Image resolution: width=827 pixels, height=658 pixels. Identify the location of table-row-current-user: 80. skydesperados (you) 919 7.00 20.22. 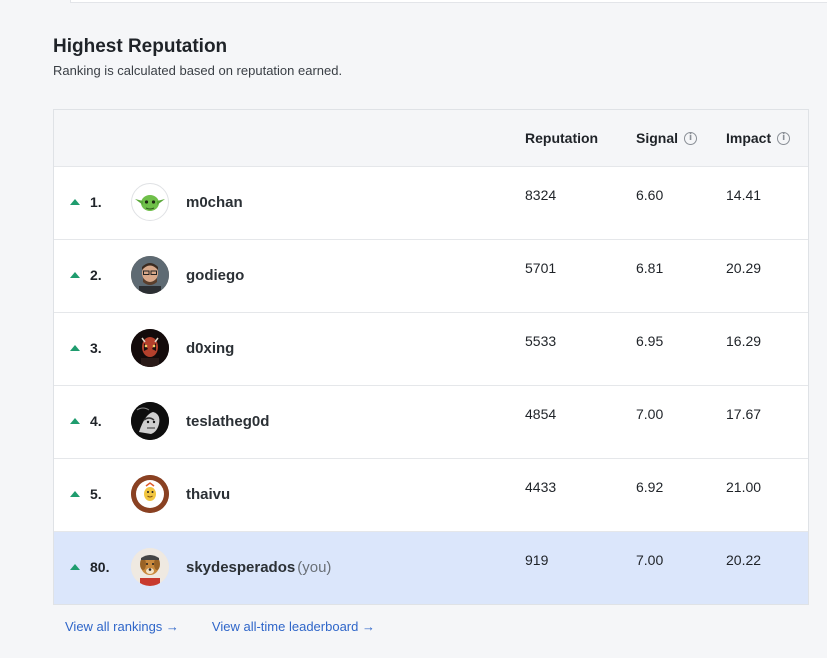
(431, 568).